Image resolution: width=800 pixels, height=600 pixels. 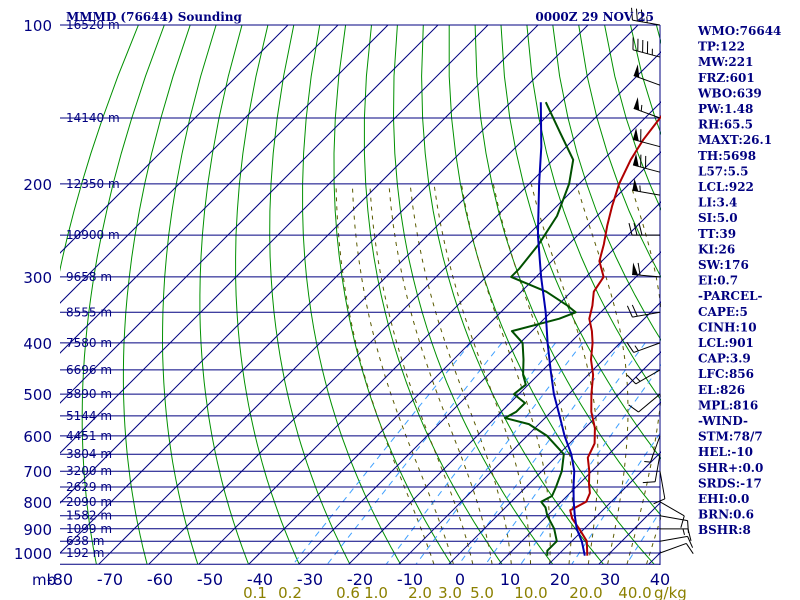 I want to click on valid-time: 0000Z 29 NOV 25, so click(x=594, y=17).